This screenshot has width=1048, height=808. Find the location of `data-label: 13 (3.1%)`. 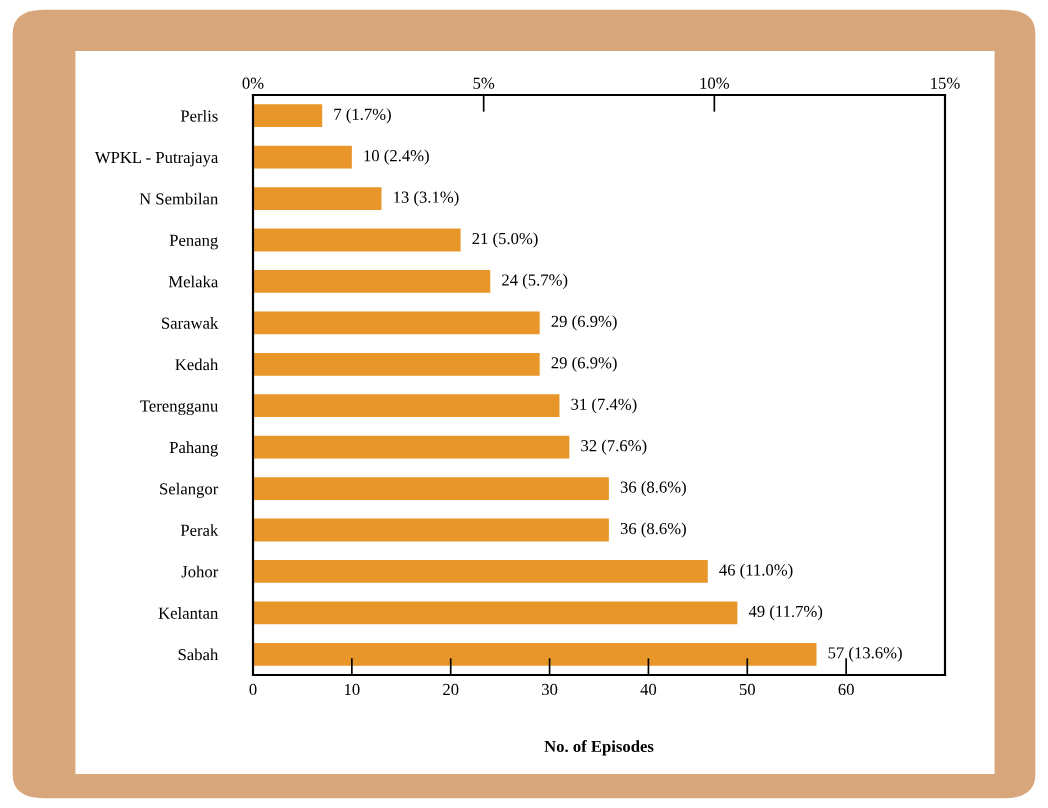

data-label: 13 (3.1%) is located at coordinates (426, 199).